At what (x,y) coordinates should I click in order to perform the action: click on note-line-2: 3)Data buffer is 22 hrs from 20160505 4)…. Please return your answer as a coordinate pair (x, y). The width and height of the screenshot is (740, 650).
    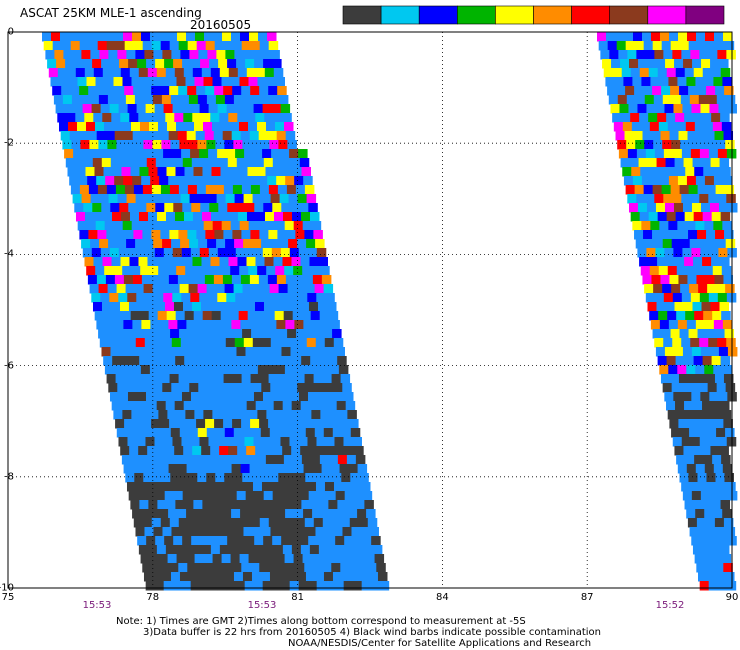
    Looking at the image, I should click on (372, 632).